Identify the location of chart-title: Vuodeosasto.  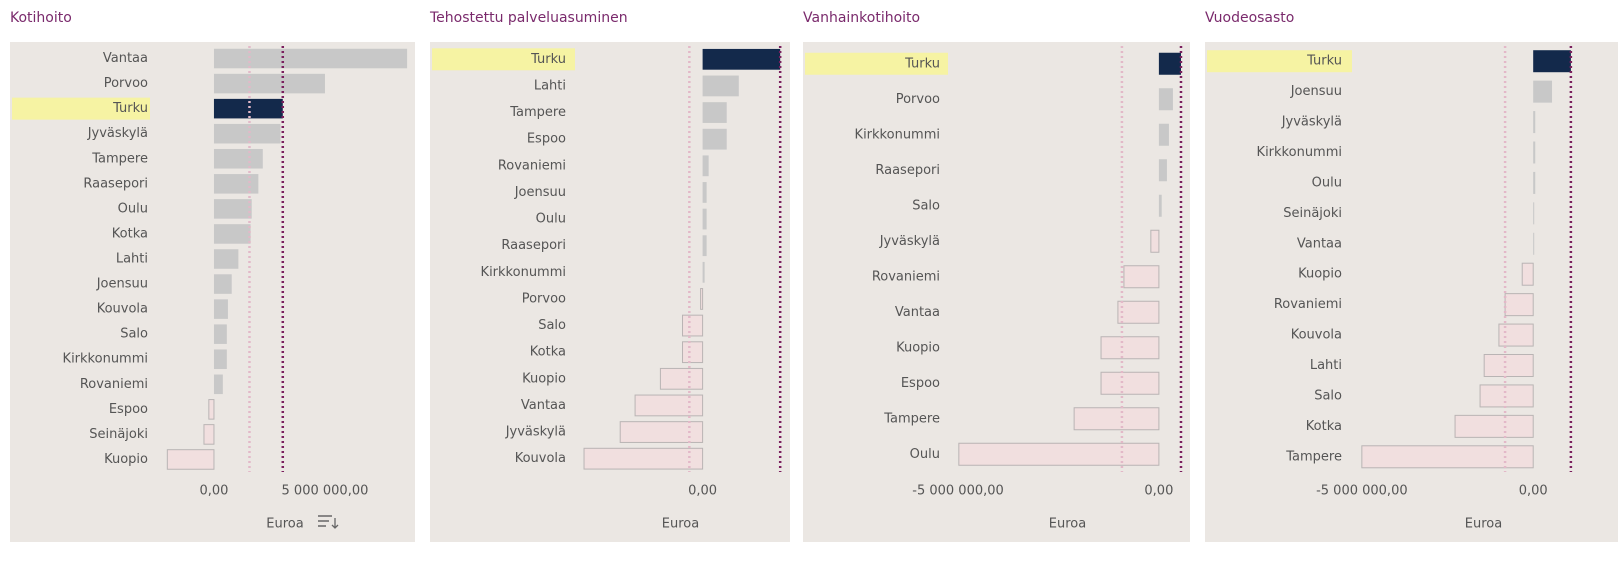
(1249, 18).